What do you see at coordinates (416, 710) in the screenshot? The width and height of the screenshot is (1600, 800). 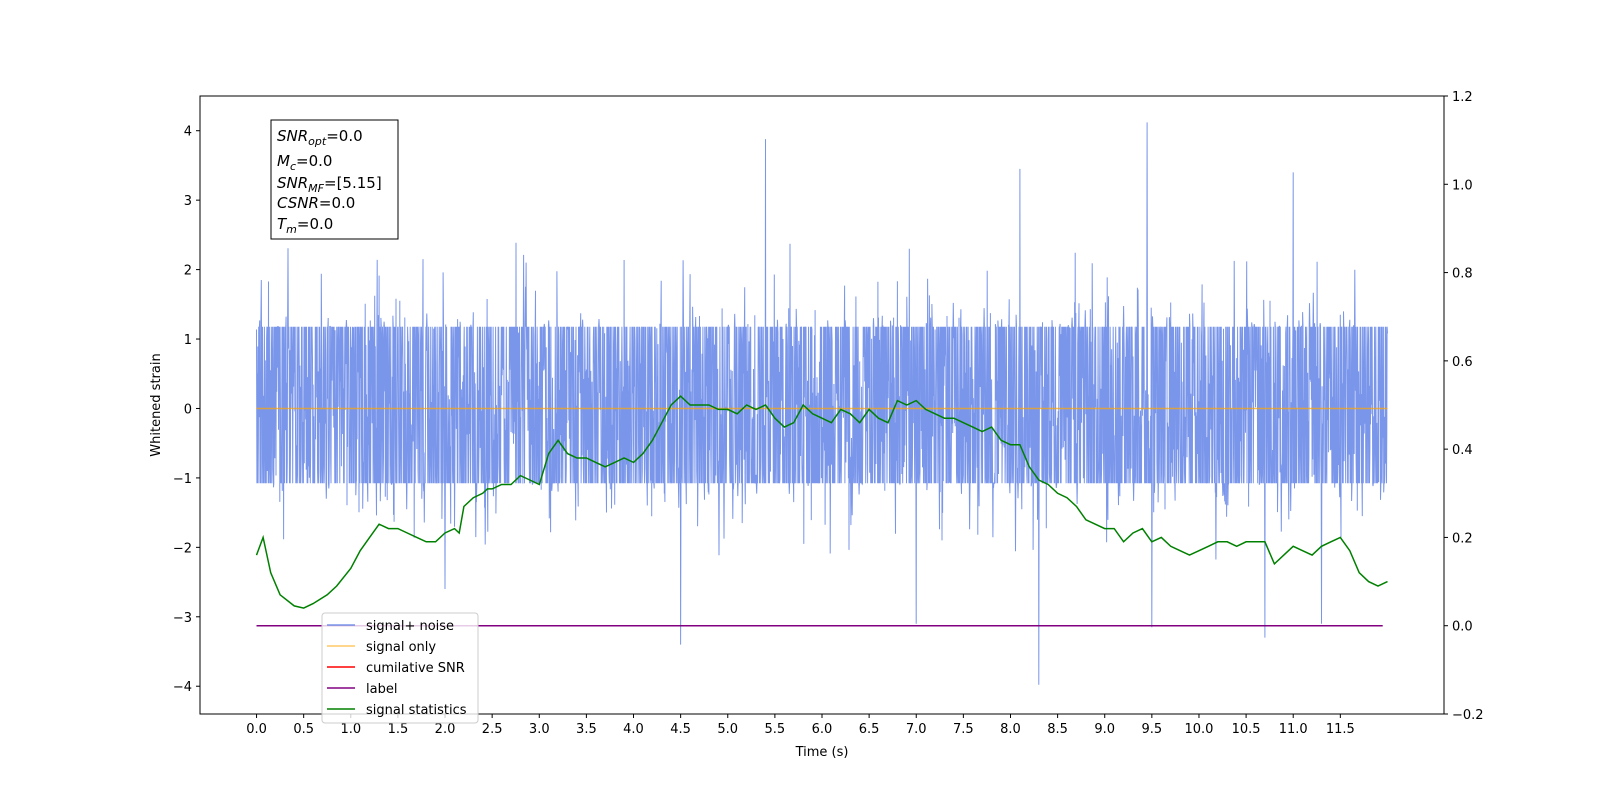 I see `legend-label-signal-statistics: signal statistics` at bounding box center [416, 710].